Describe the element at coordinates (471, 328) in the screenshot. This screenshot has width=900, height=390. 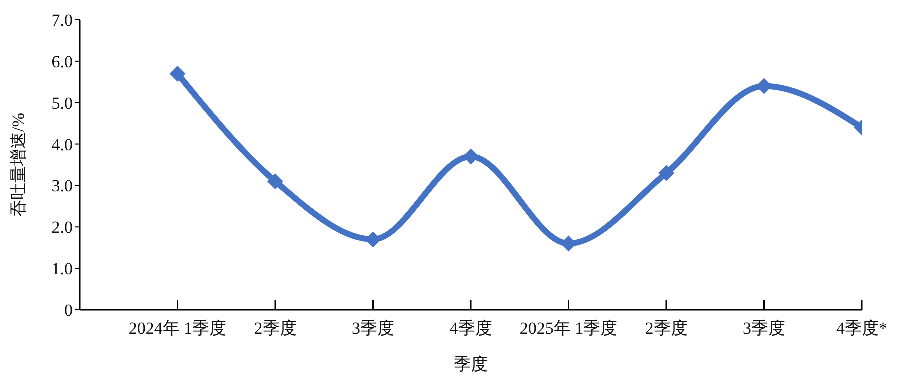
I see `x-tick-label: 4季度` at that location.